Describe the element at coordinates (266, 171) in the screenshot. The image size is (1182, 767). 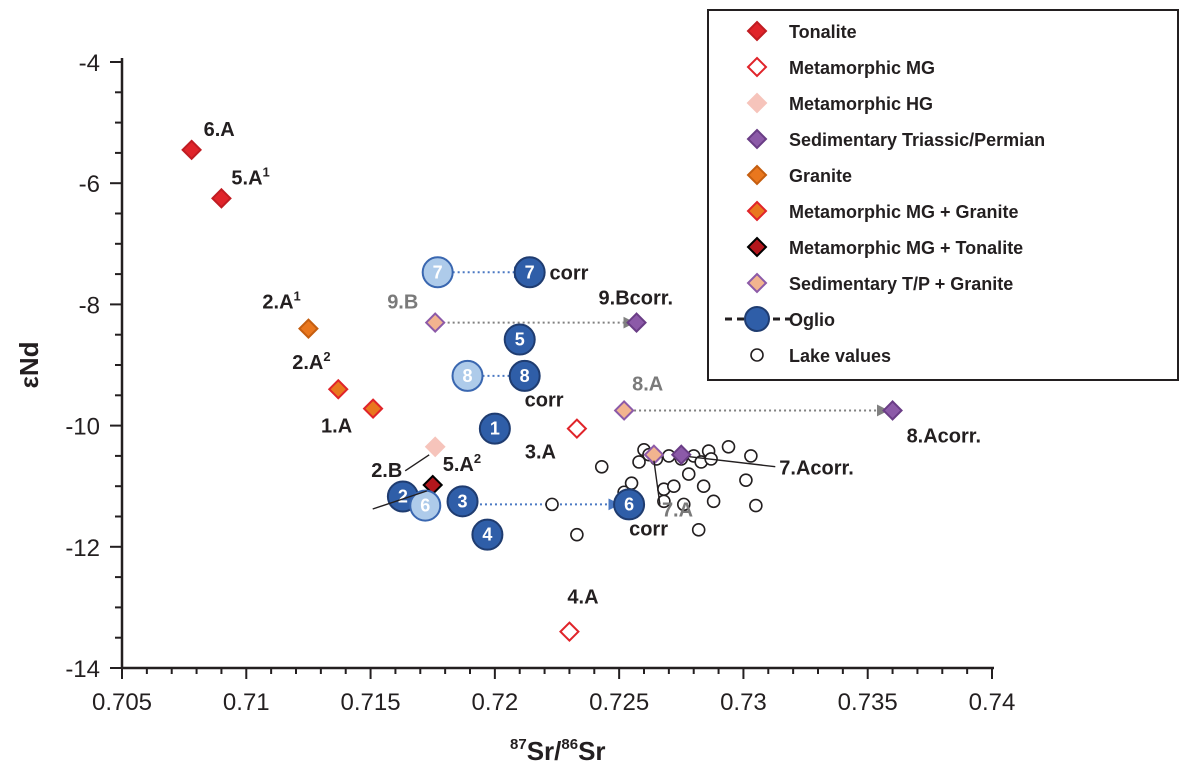
I see `point-label-sup: 1` at that location.